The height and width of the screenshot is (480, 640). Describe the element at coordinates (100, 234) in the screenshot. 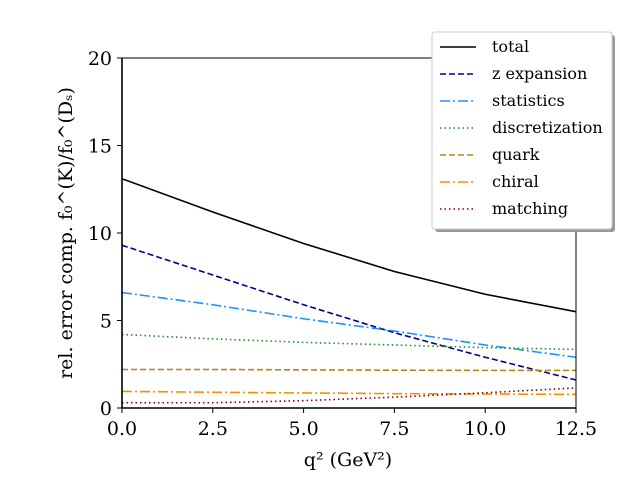

I see `y-tick-label: 10` at that location.